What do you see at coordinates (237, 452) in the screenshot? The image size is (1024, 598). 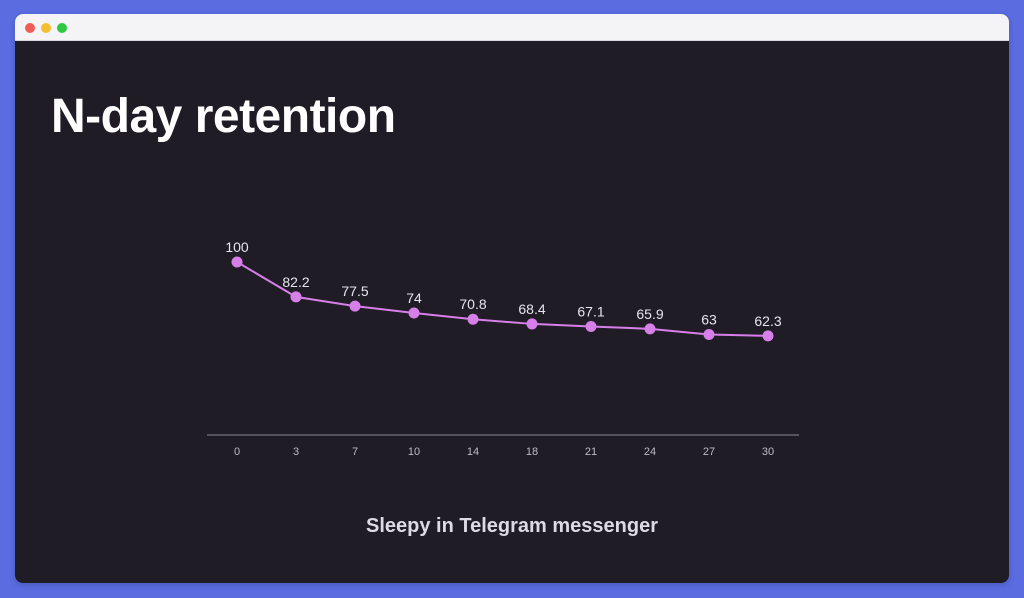 I see `x-tick-label: 0` at bounding box center [237, 452].